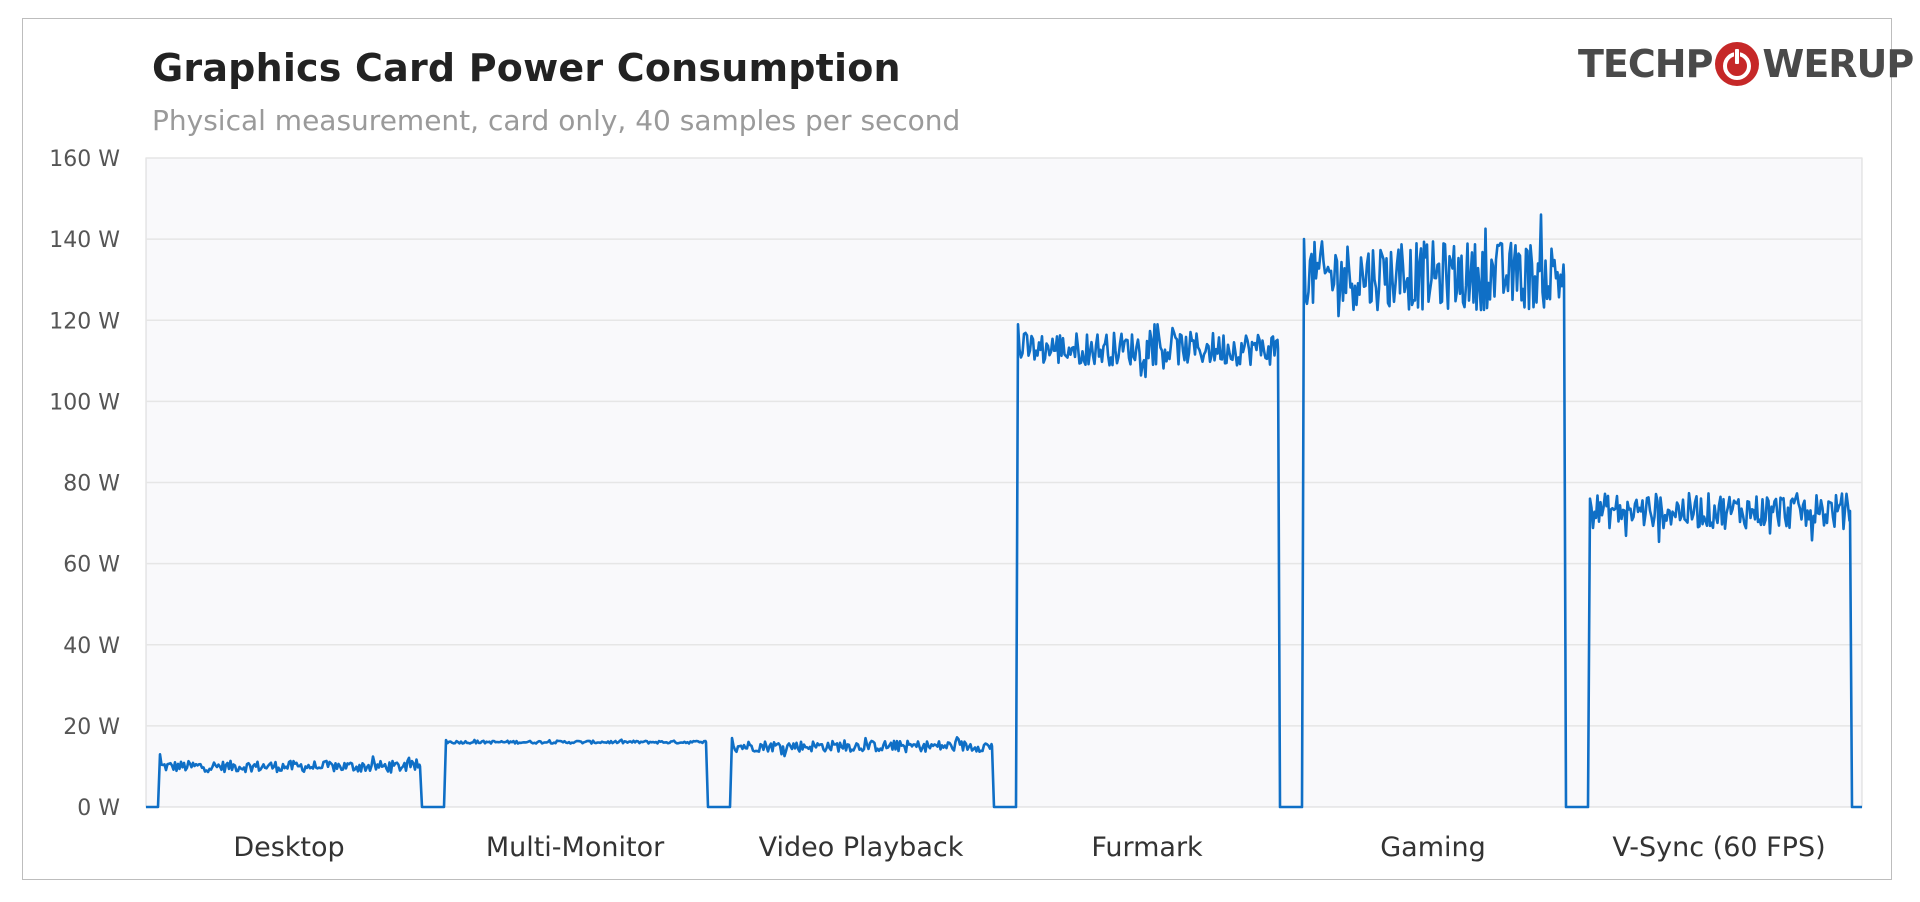 This screenshot has width=1920, height=902. What do you see at coordinates (861, 847) in the screenshot?
I see `x-category-label: Video Playback` at bounding box center [861, 847].